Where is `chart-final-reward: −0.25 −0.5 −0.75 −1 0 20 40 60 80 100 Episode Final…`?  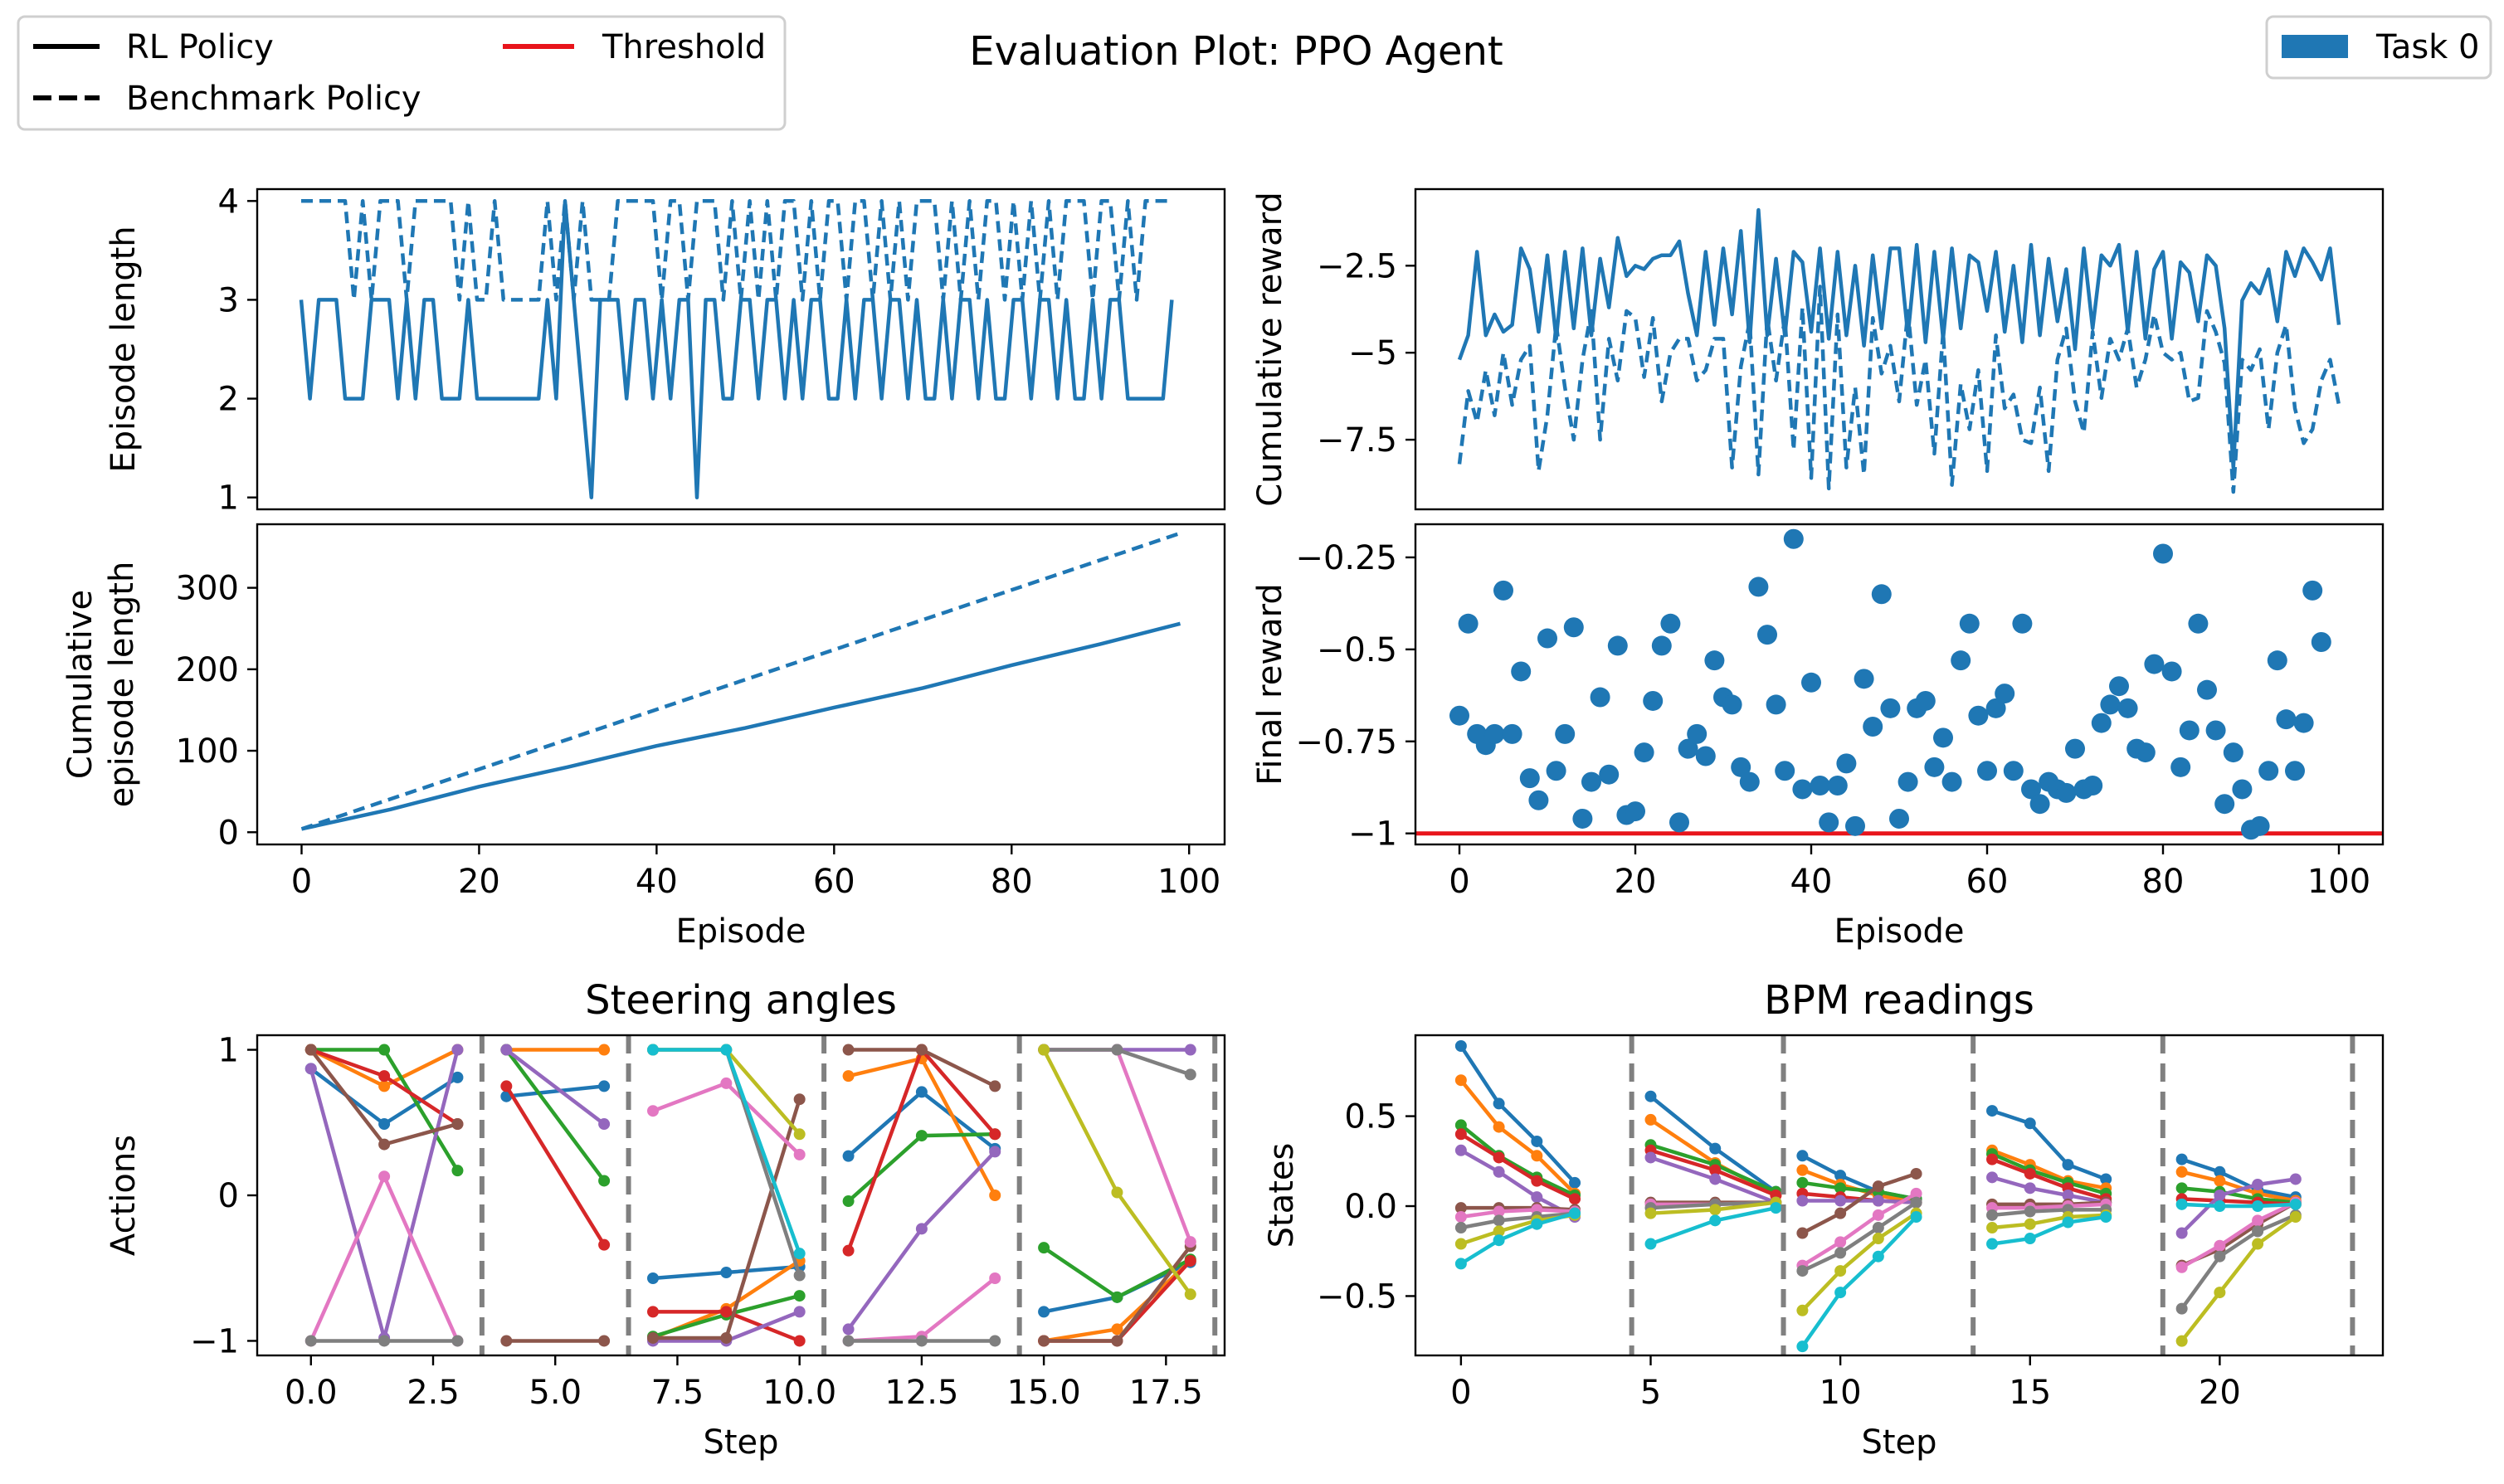 chart-final-reward: −0.25 −0.5 −0.75 −1 0 20 40 60 80 100 Episode Final… is located at coordinates (1818, 737).